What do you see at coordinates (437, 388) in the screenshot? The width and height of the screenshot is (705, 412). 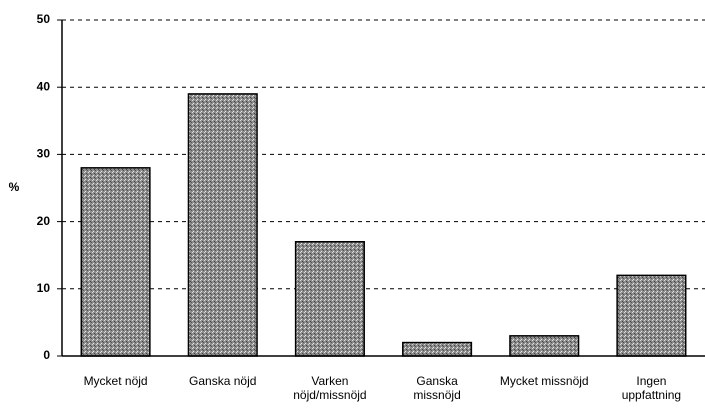 I see `x-tick-label: Ganska missnöjd` at bounding box center [437, 388].